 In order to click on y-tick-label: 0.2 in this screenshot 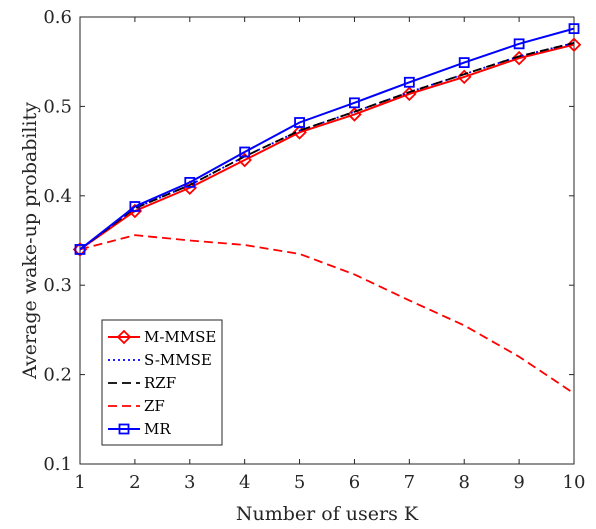, I will do `click(57, 375)`.